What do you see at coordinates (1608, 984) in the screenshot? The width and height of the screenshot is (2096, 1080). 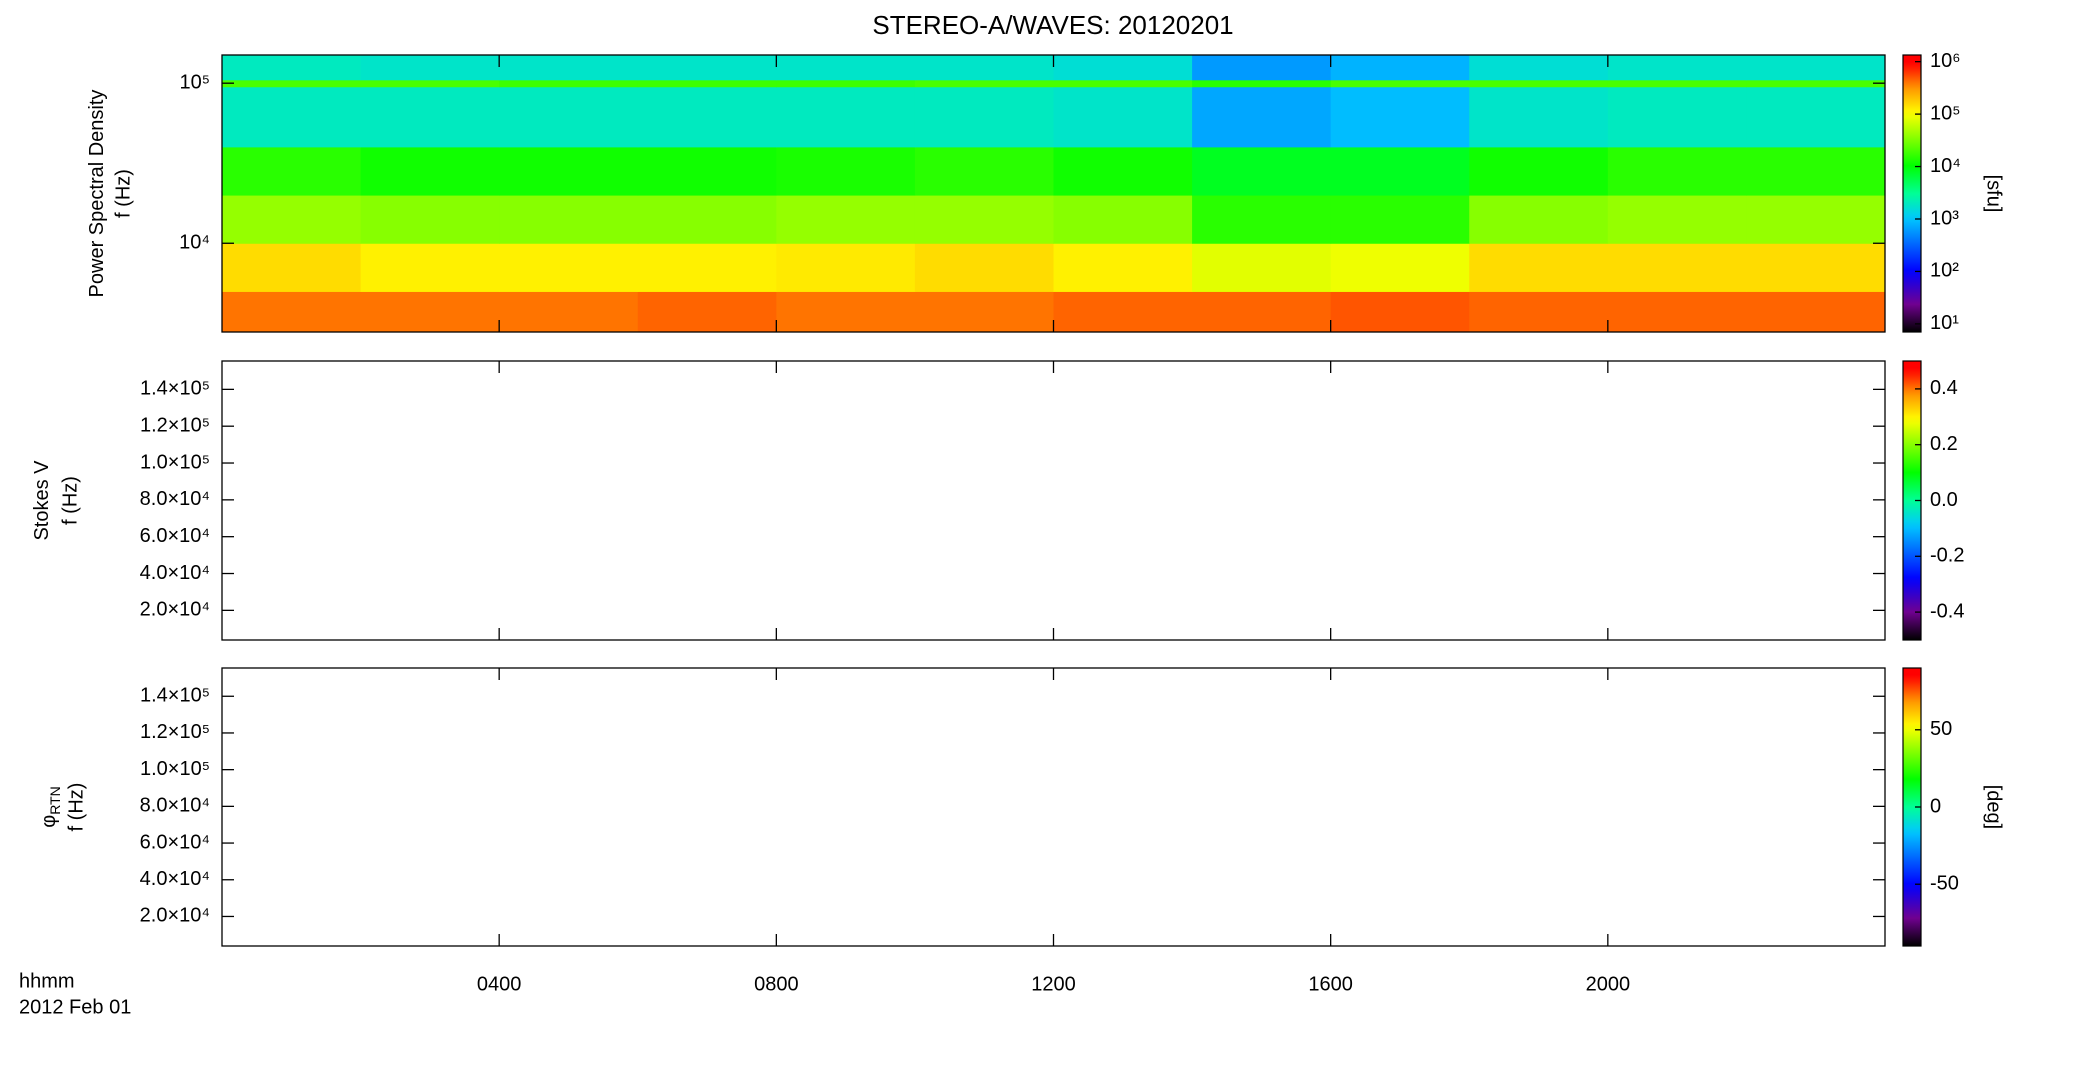 I see `x-tick-label: 2000` at bounding box center [1608, 984].